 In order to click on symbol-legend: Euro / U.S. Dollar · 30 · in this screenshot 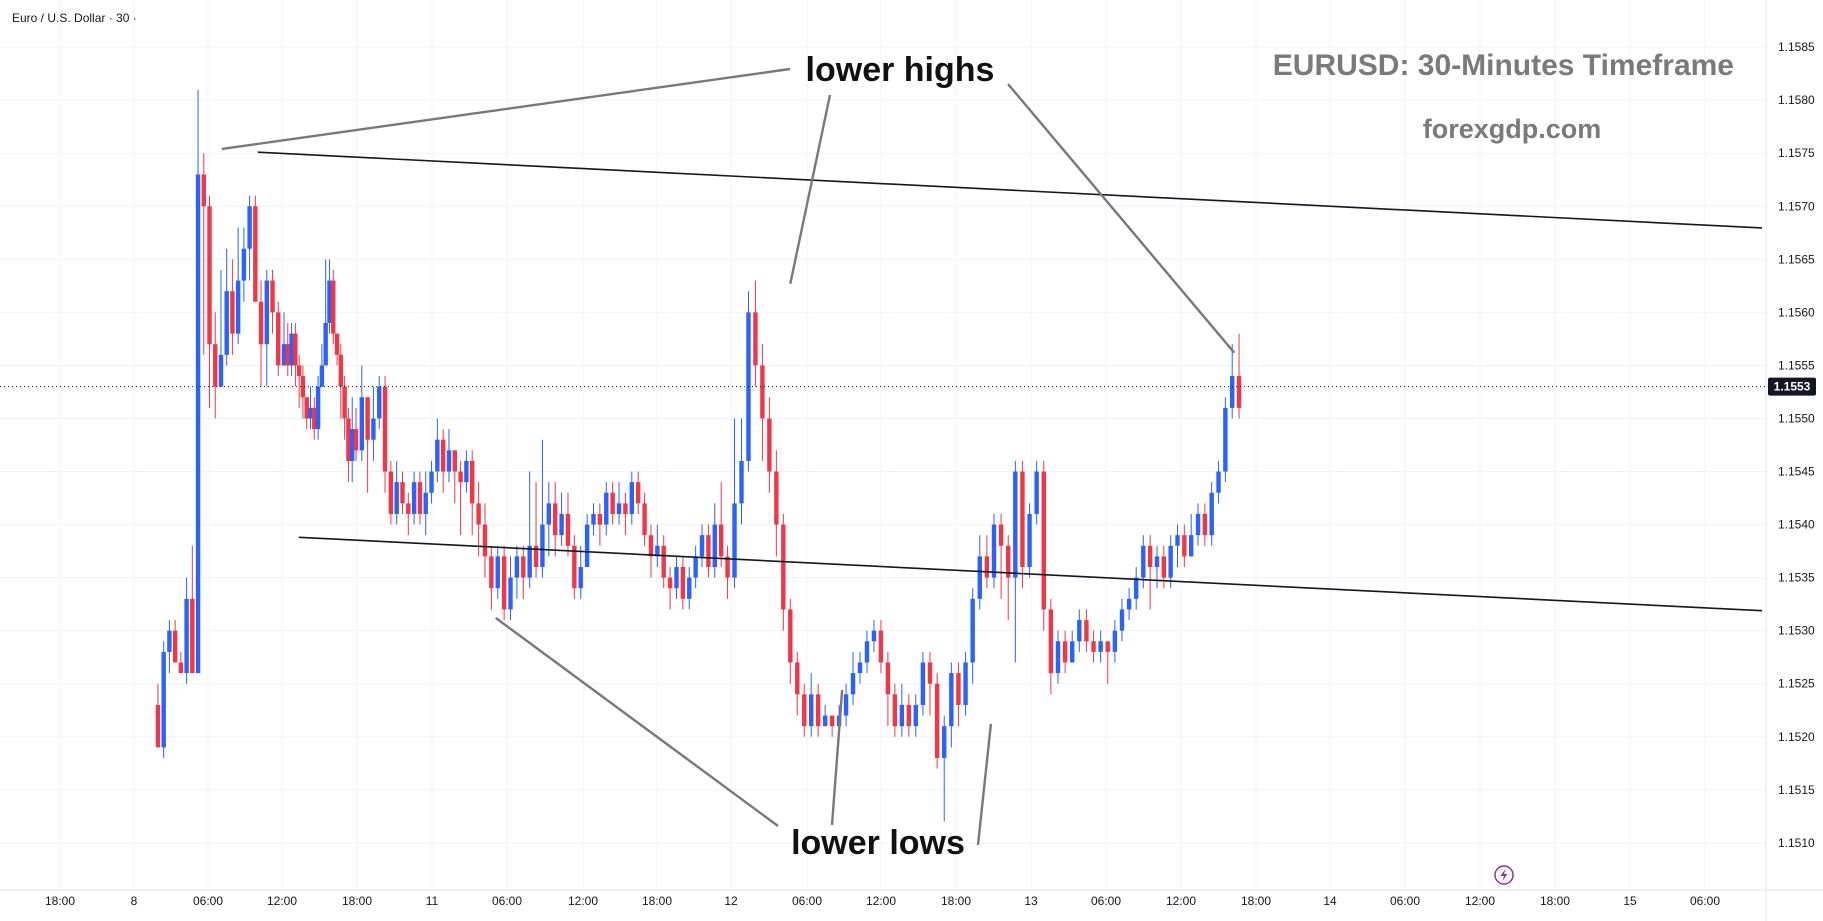, I will do `click(74, 18)`.